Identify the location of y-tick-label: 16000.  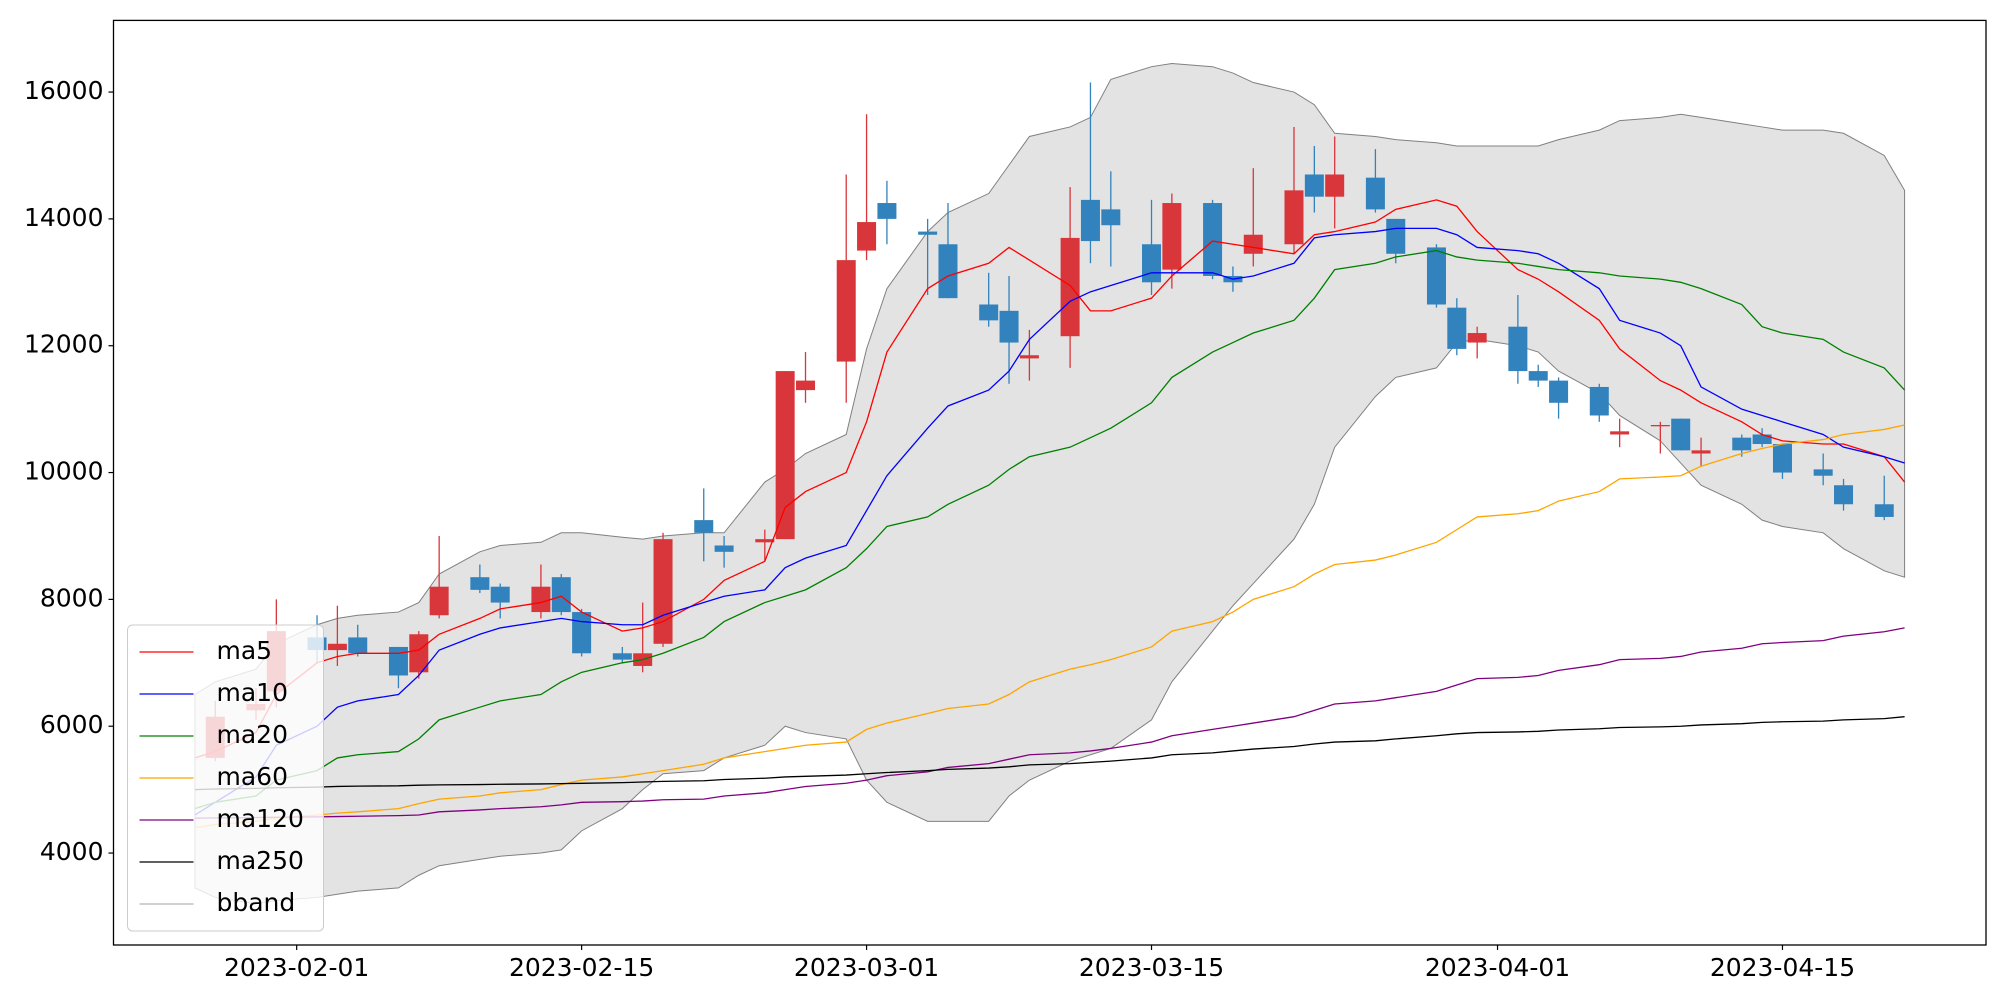
(64, 90).